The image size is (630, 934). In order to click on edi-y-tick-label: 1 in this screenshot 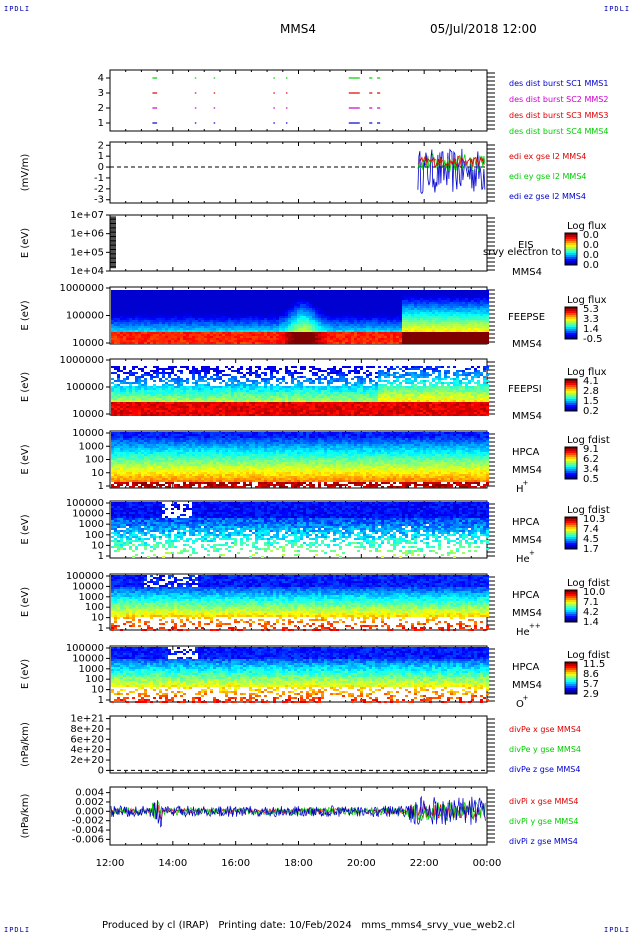, I will do `click(101, 156)`.